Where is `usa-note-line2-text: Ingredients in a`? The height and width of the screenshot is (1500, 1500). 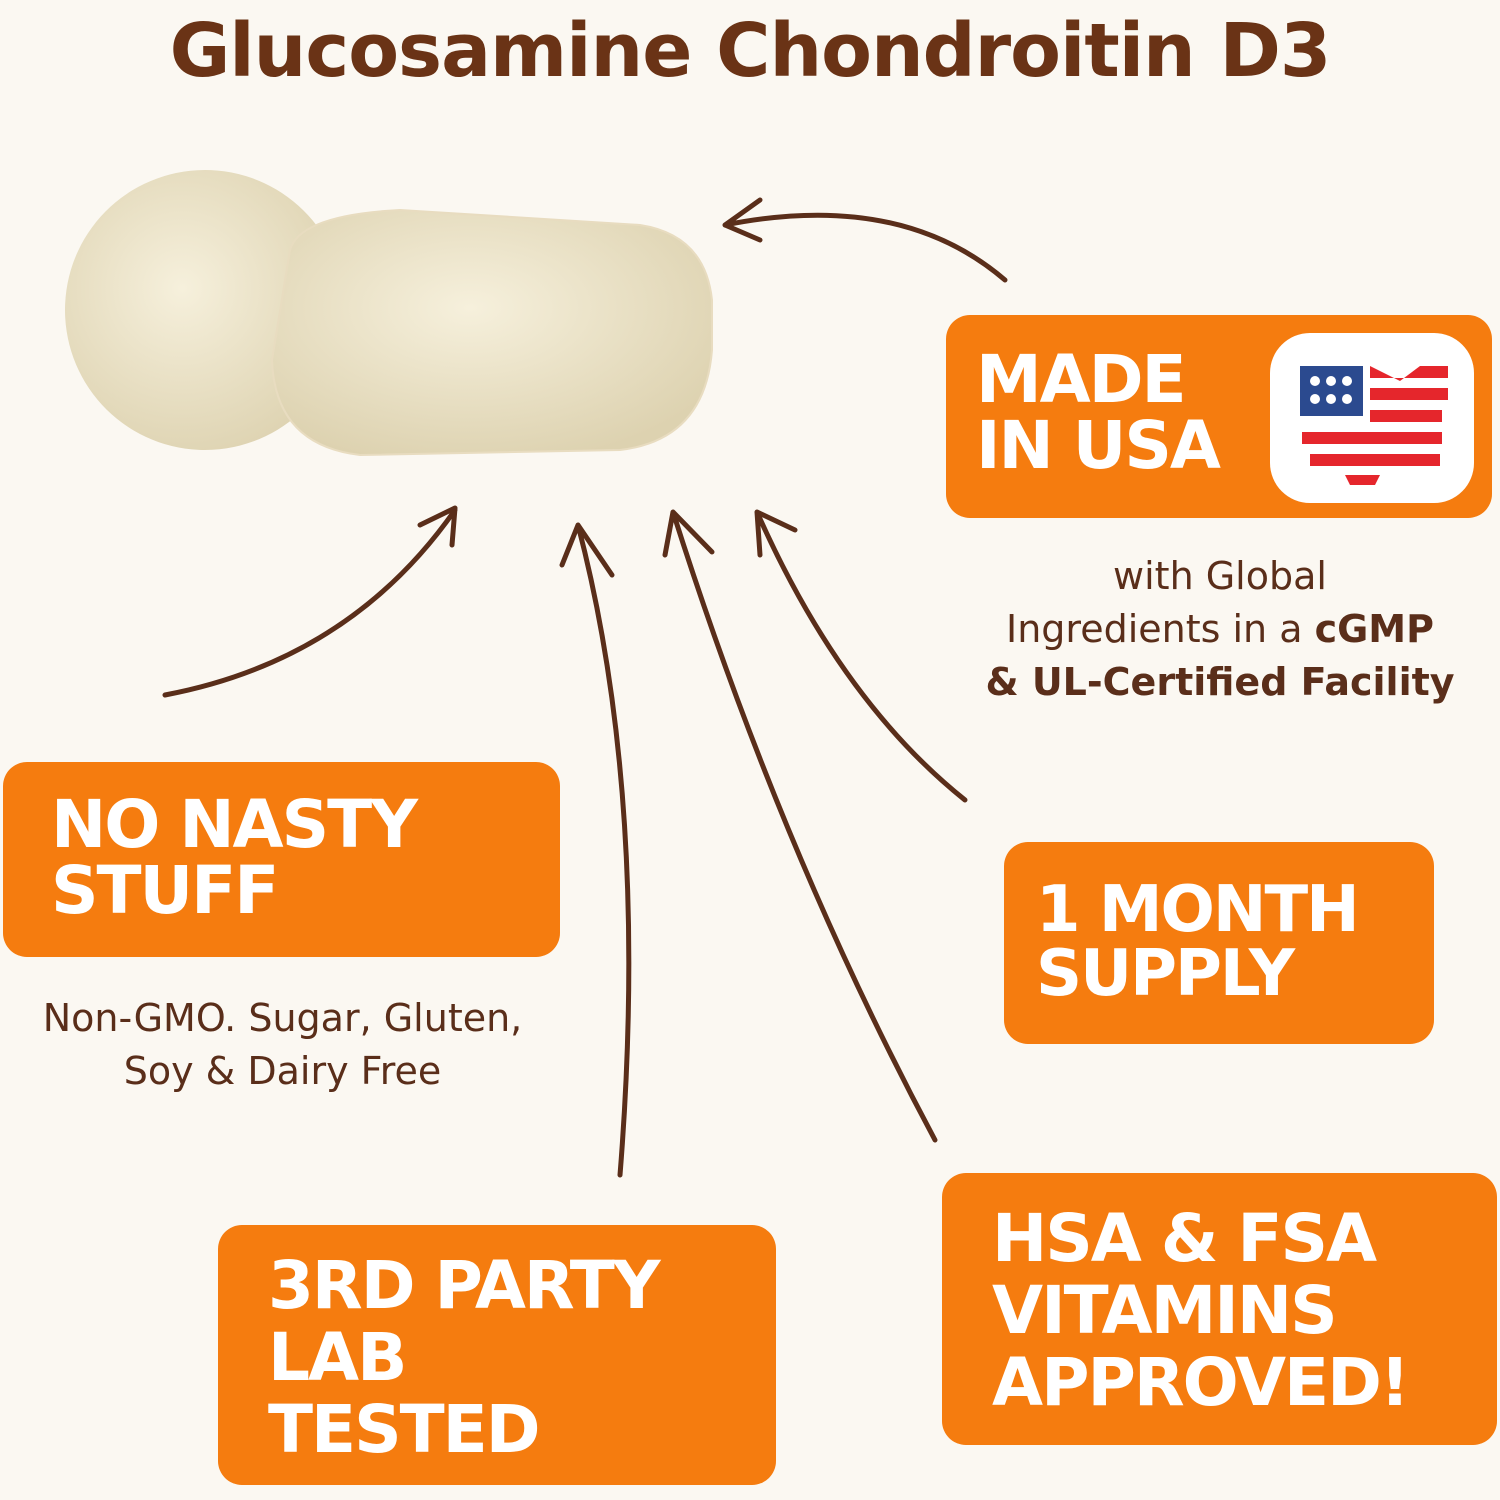
usa-note-line2-text: Ingredients in a is located at coordinates (1160, 629).